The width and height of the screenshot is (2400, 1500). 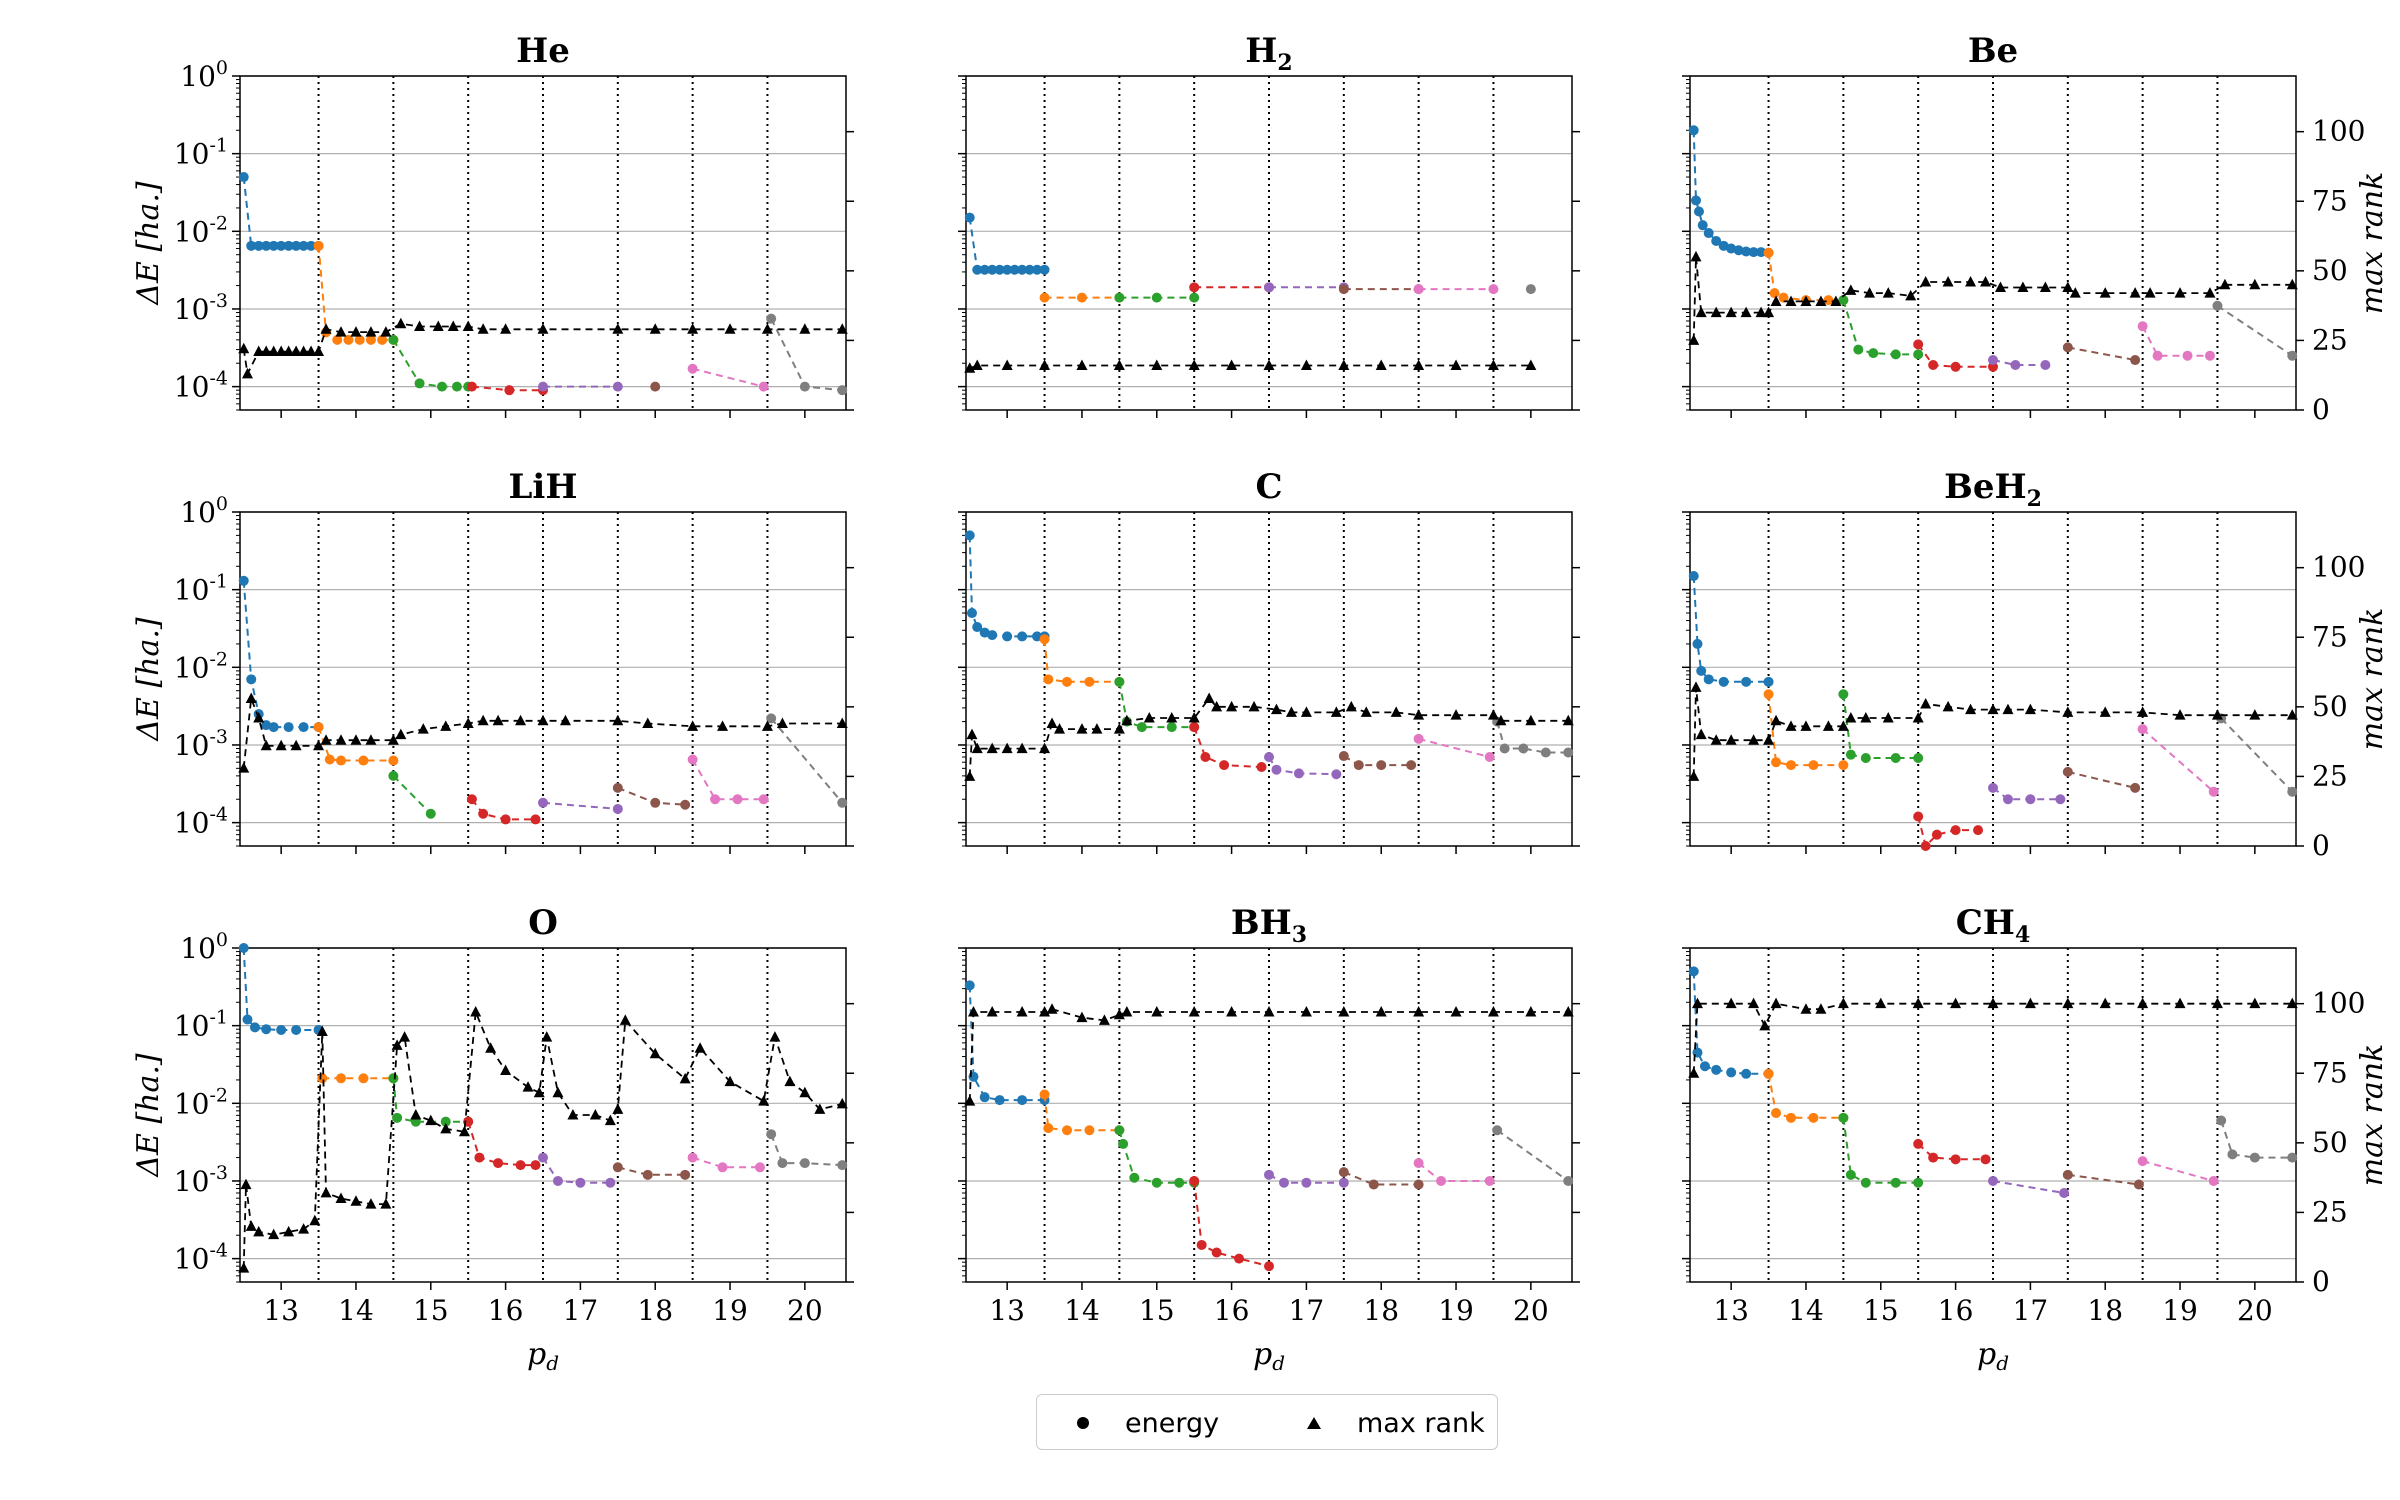 What do you see at coordinates (1268, 737) in the screenshot?
I see `rank-line` at bounding box center [1268, 737].